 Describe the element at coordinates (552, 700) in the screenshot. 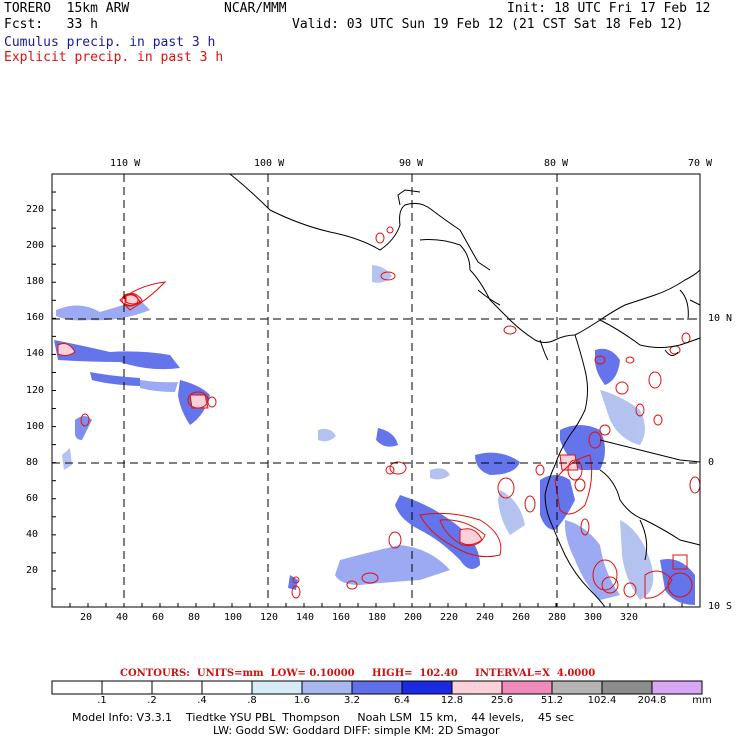

I see `legend-label: 51.2` at that location.